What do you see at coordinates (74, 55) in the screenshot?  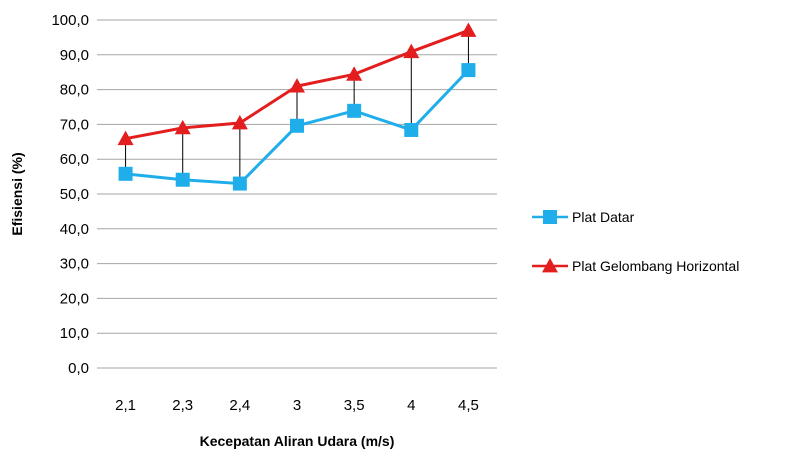 I see `y-tick-label: 90,0` at bounding box center [74, 55].